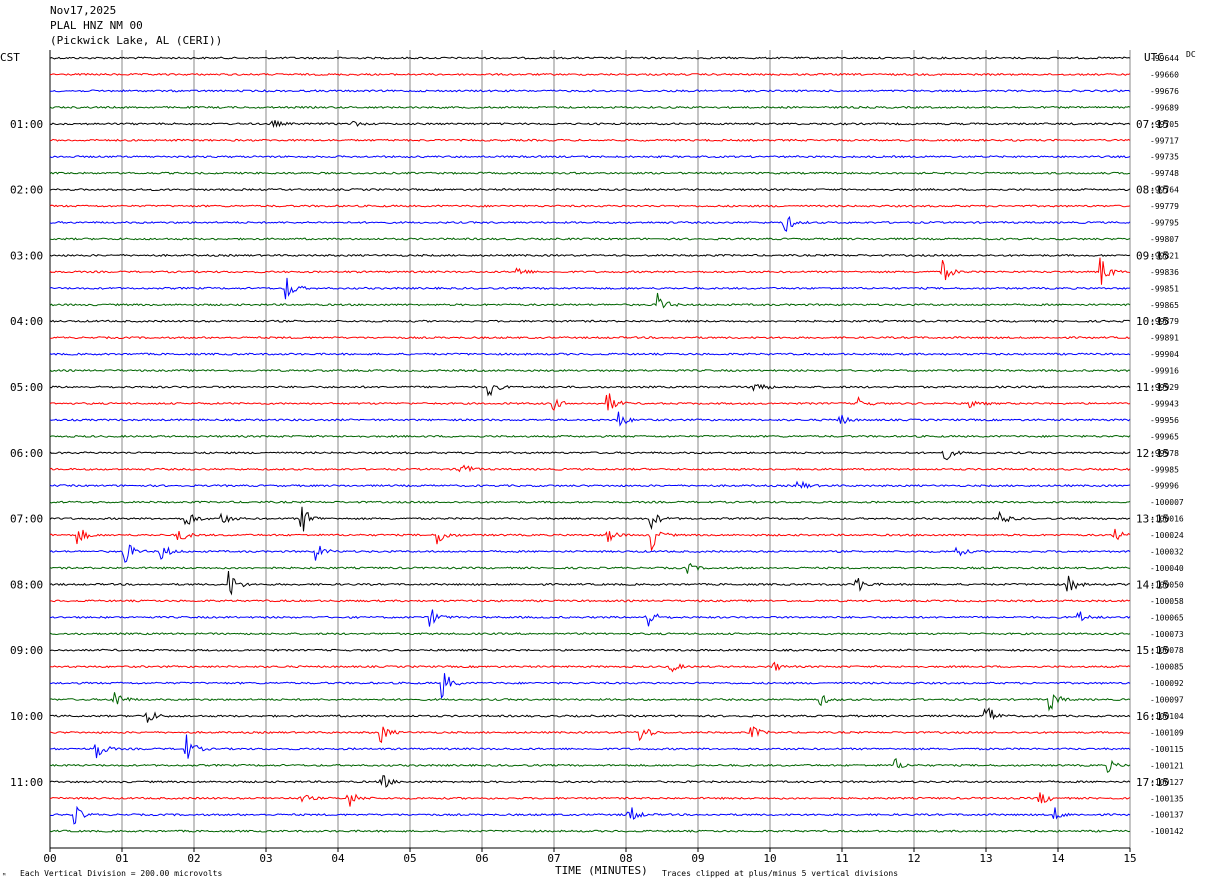  What do you see at coordinates (1152, 387) in the screenshot?
I see `utc-hour-label: 11:15` at bounding box center [1152, 387].